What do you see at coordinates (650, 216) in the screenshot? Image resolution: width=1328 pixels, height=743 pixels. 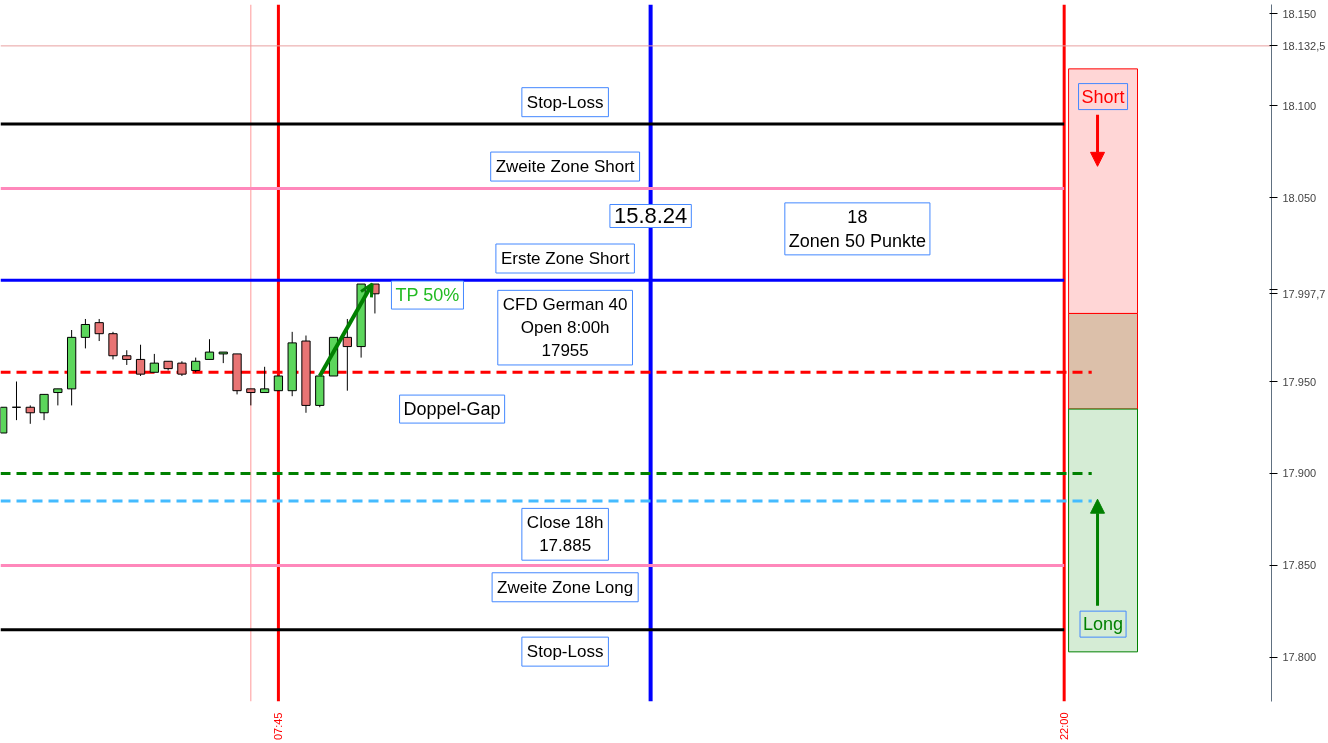 I see `annotation: 15.8.24` at bounding box center [650, 216].